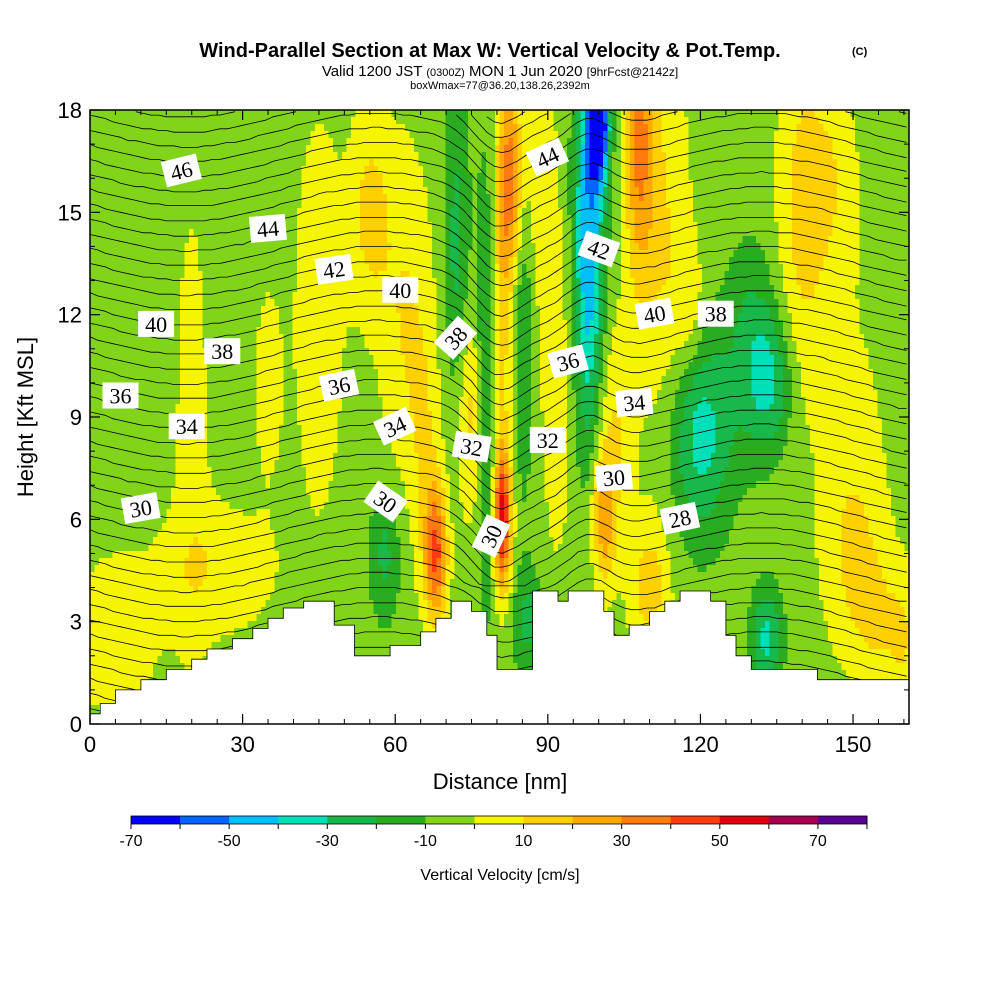  Describe the element at coordinates (633, 72) in the screenshot. I see `subtitle-fcst: [9hrFcst@2142z]` at that location.